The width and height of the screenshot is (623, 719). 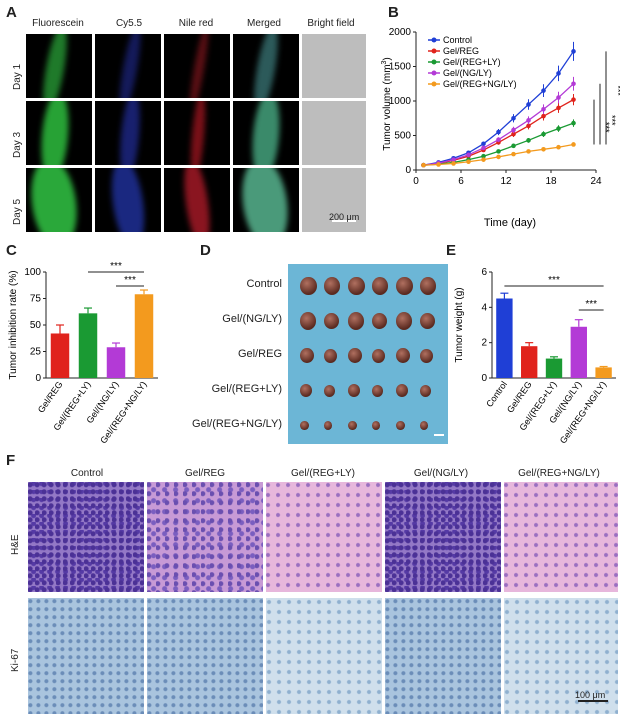 What do you see at coordinates (472, 62) in the screenshot?
I see `panel-b-legend-label: Gel/(REG+LY)` at bounding box center [472, 62].